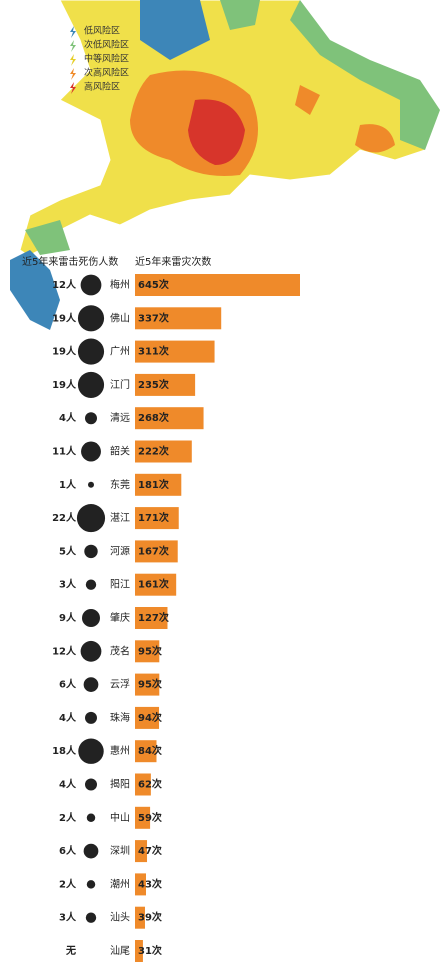 This screenshot has width=448, height=974. I want to click on bar-label: 43次, so click(150, 883).